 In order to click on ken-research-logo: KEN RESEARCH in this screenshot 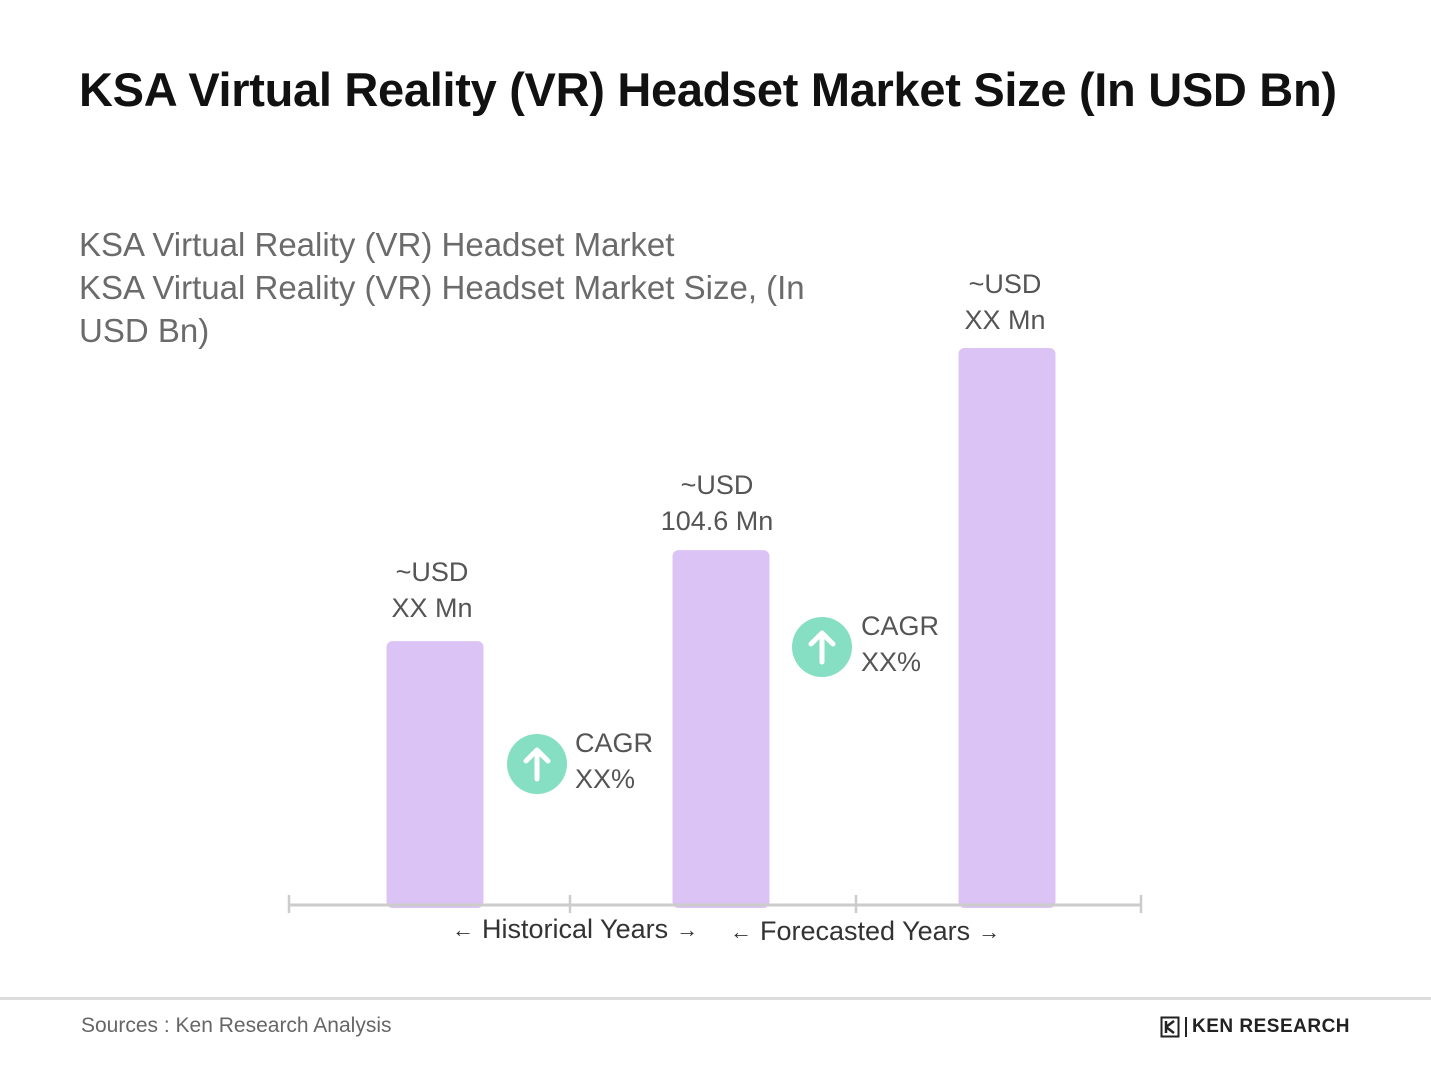, I will do `click(1255, 1027)`.